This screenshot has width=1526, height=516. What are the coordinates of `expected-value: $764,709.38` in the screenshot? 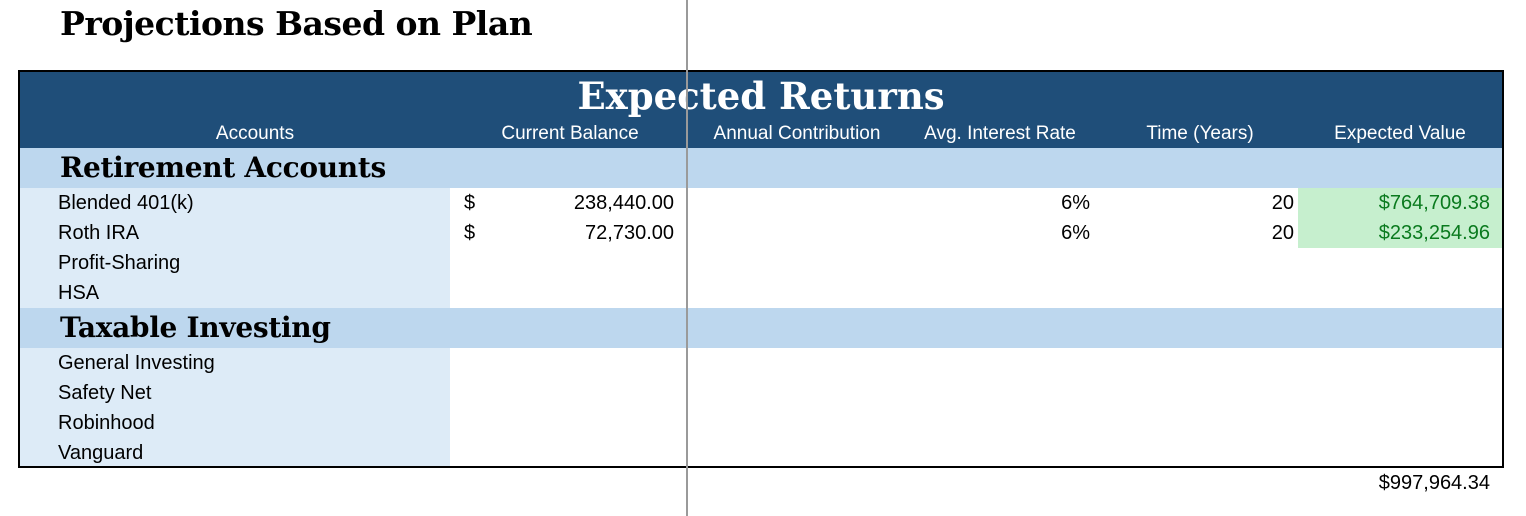 It's located at (1400, 203).